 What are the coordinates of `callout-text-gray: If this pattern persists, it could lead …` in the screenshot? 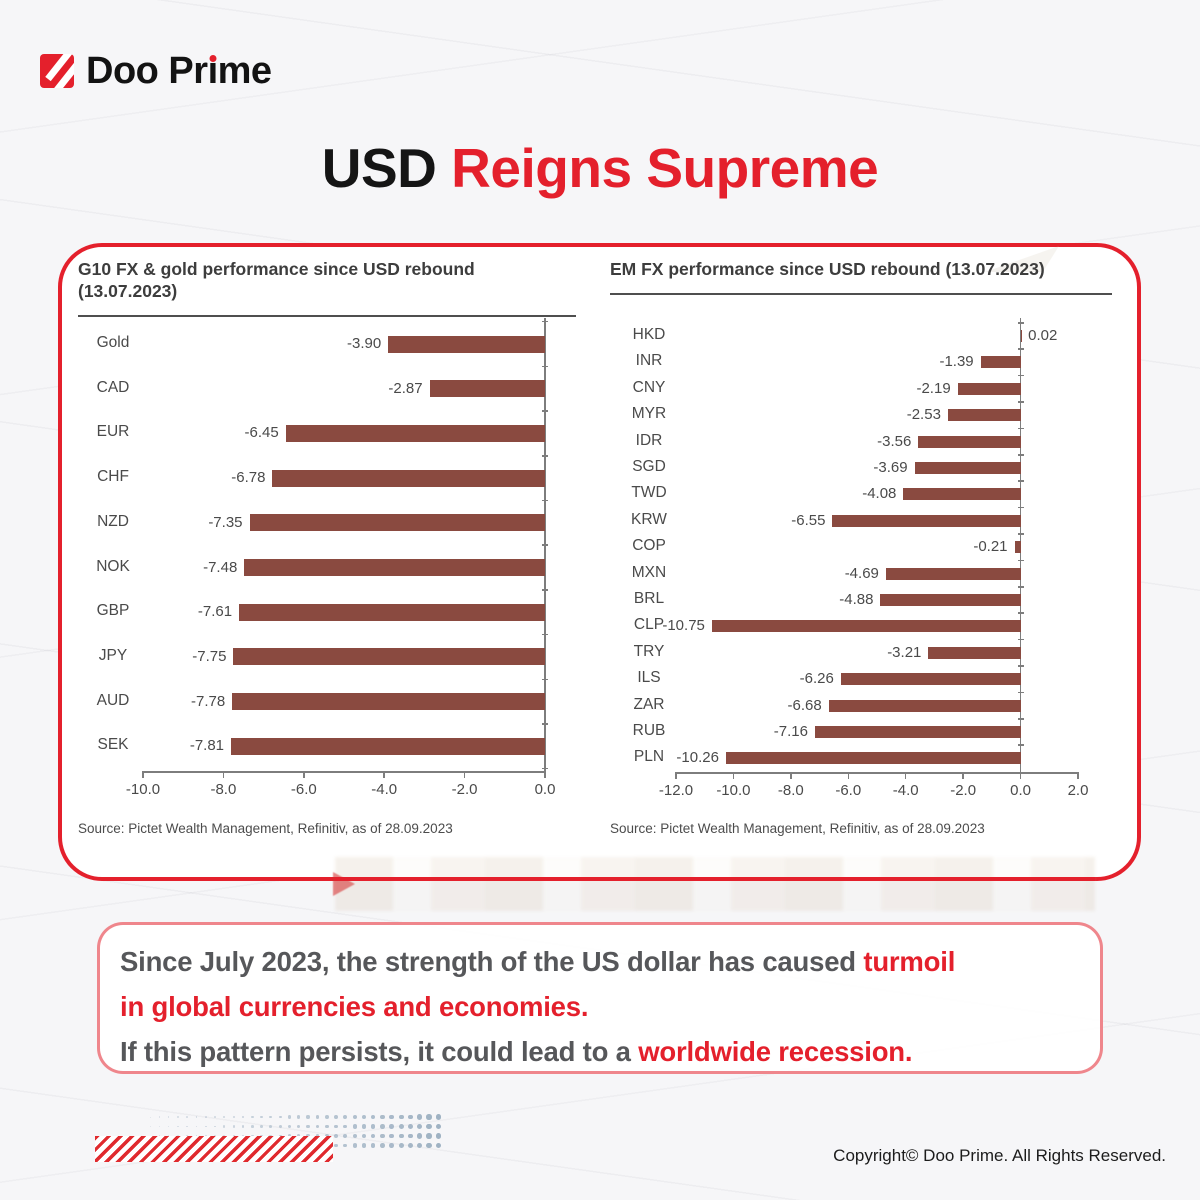 It's located at (379, 1051).